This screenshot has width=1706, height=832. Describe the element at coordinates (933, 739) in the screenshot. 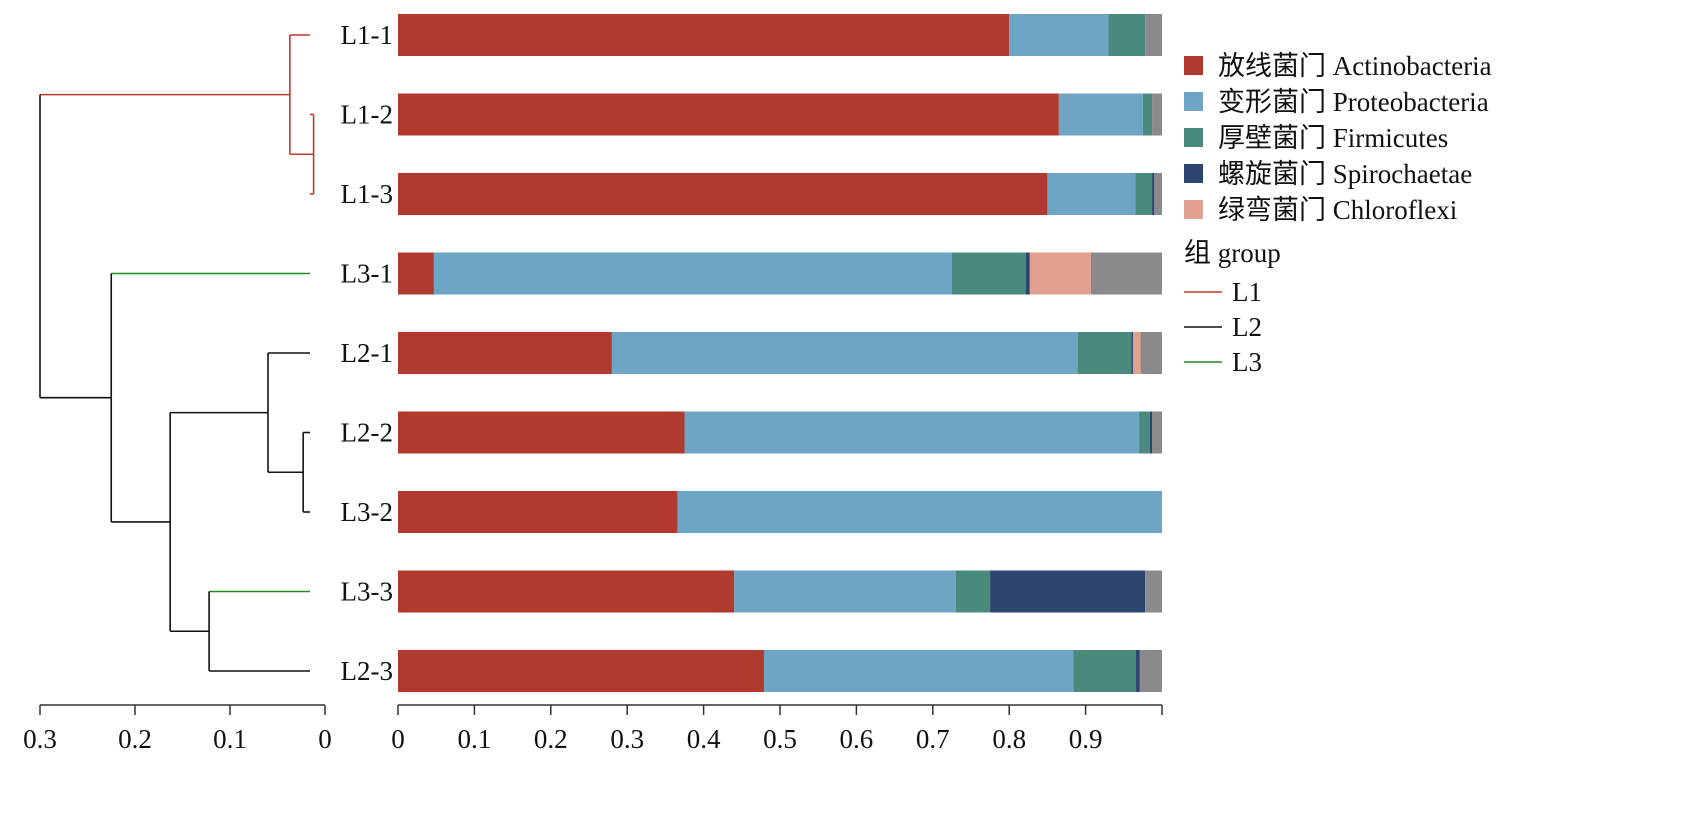

I see `bar-axis-tick-label: 0.7` at that location.